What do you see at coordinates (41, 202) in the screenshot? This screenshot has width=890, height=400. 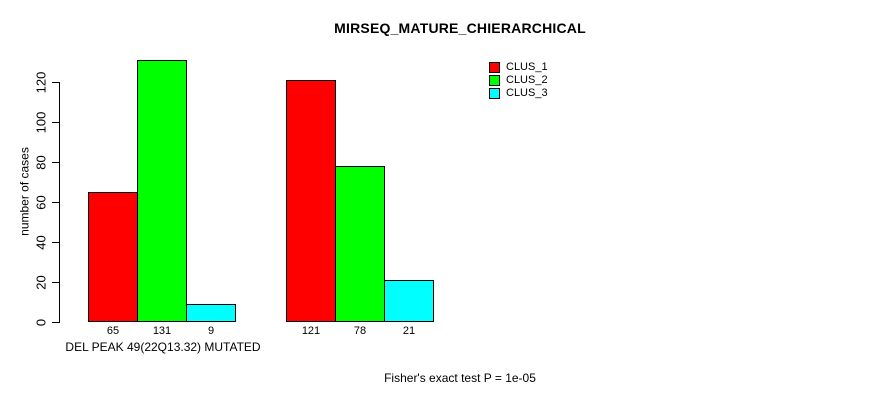 I see `y-tick-label: 60` at bounding box center [41, 202].